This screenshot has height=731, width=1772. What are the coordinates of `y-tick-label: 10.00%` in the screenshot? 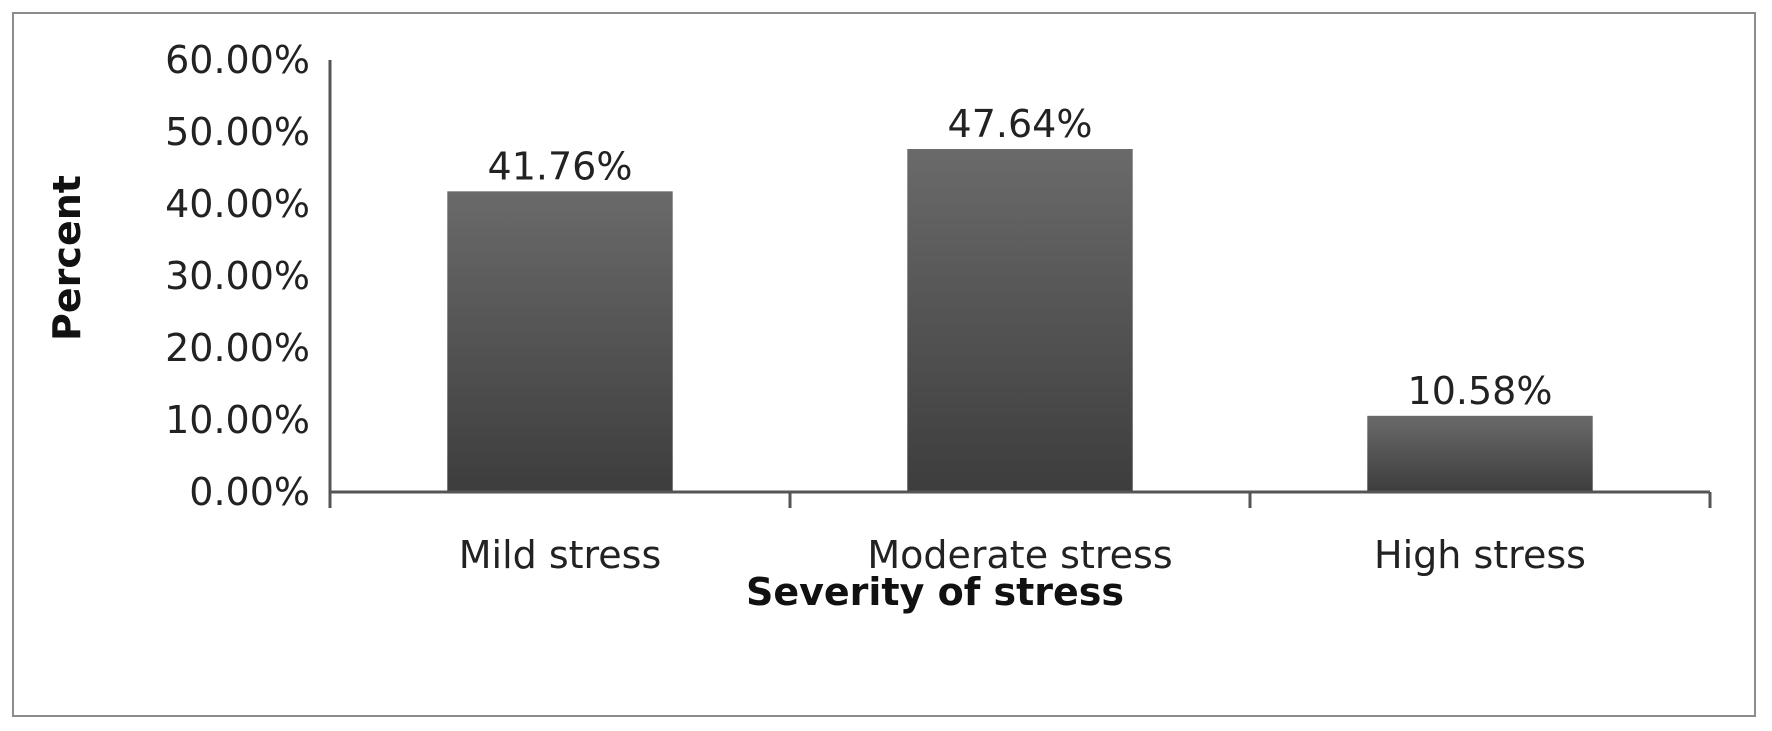 It's located at (237, 420).